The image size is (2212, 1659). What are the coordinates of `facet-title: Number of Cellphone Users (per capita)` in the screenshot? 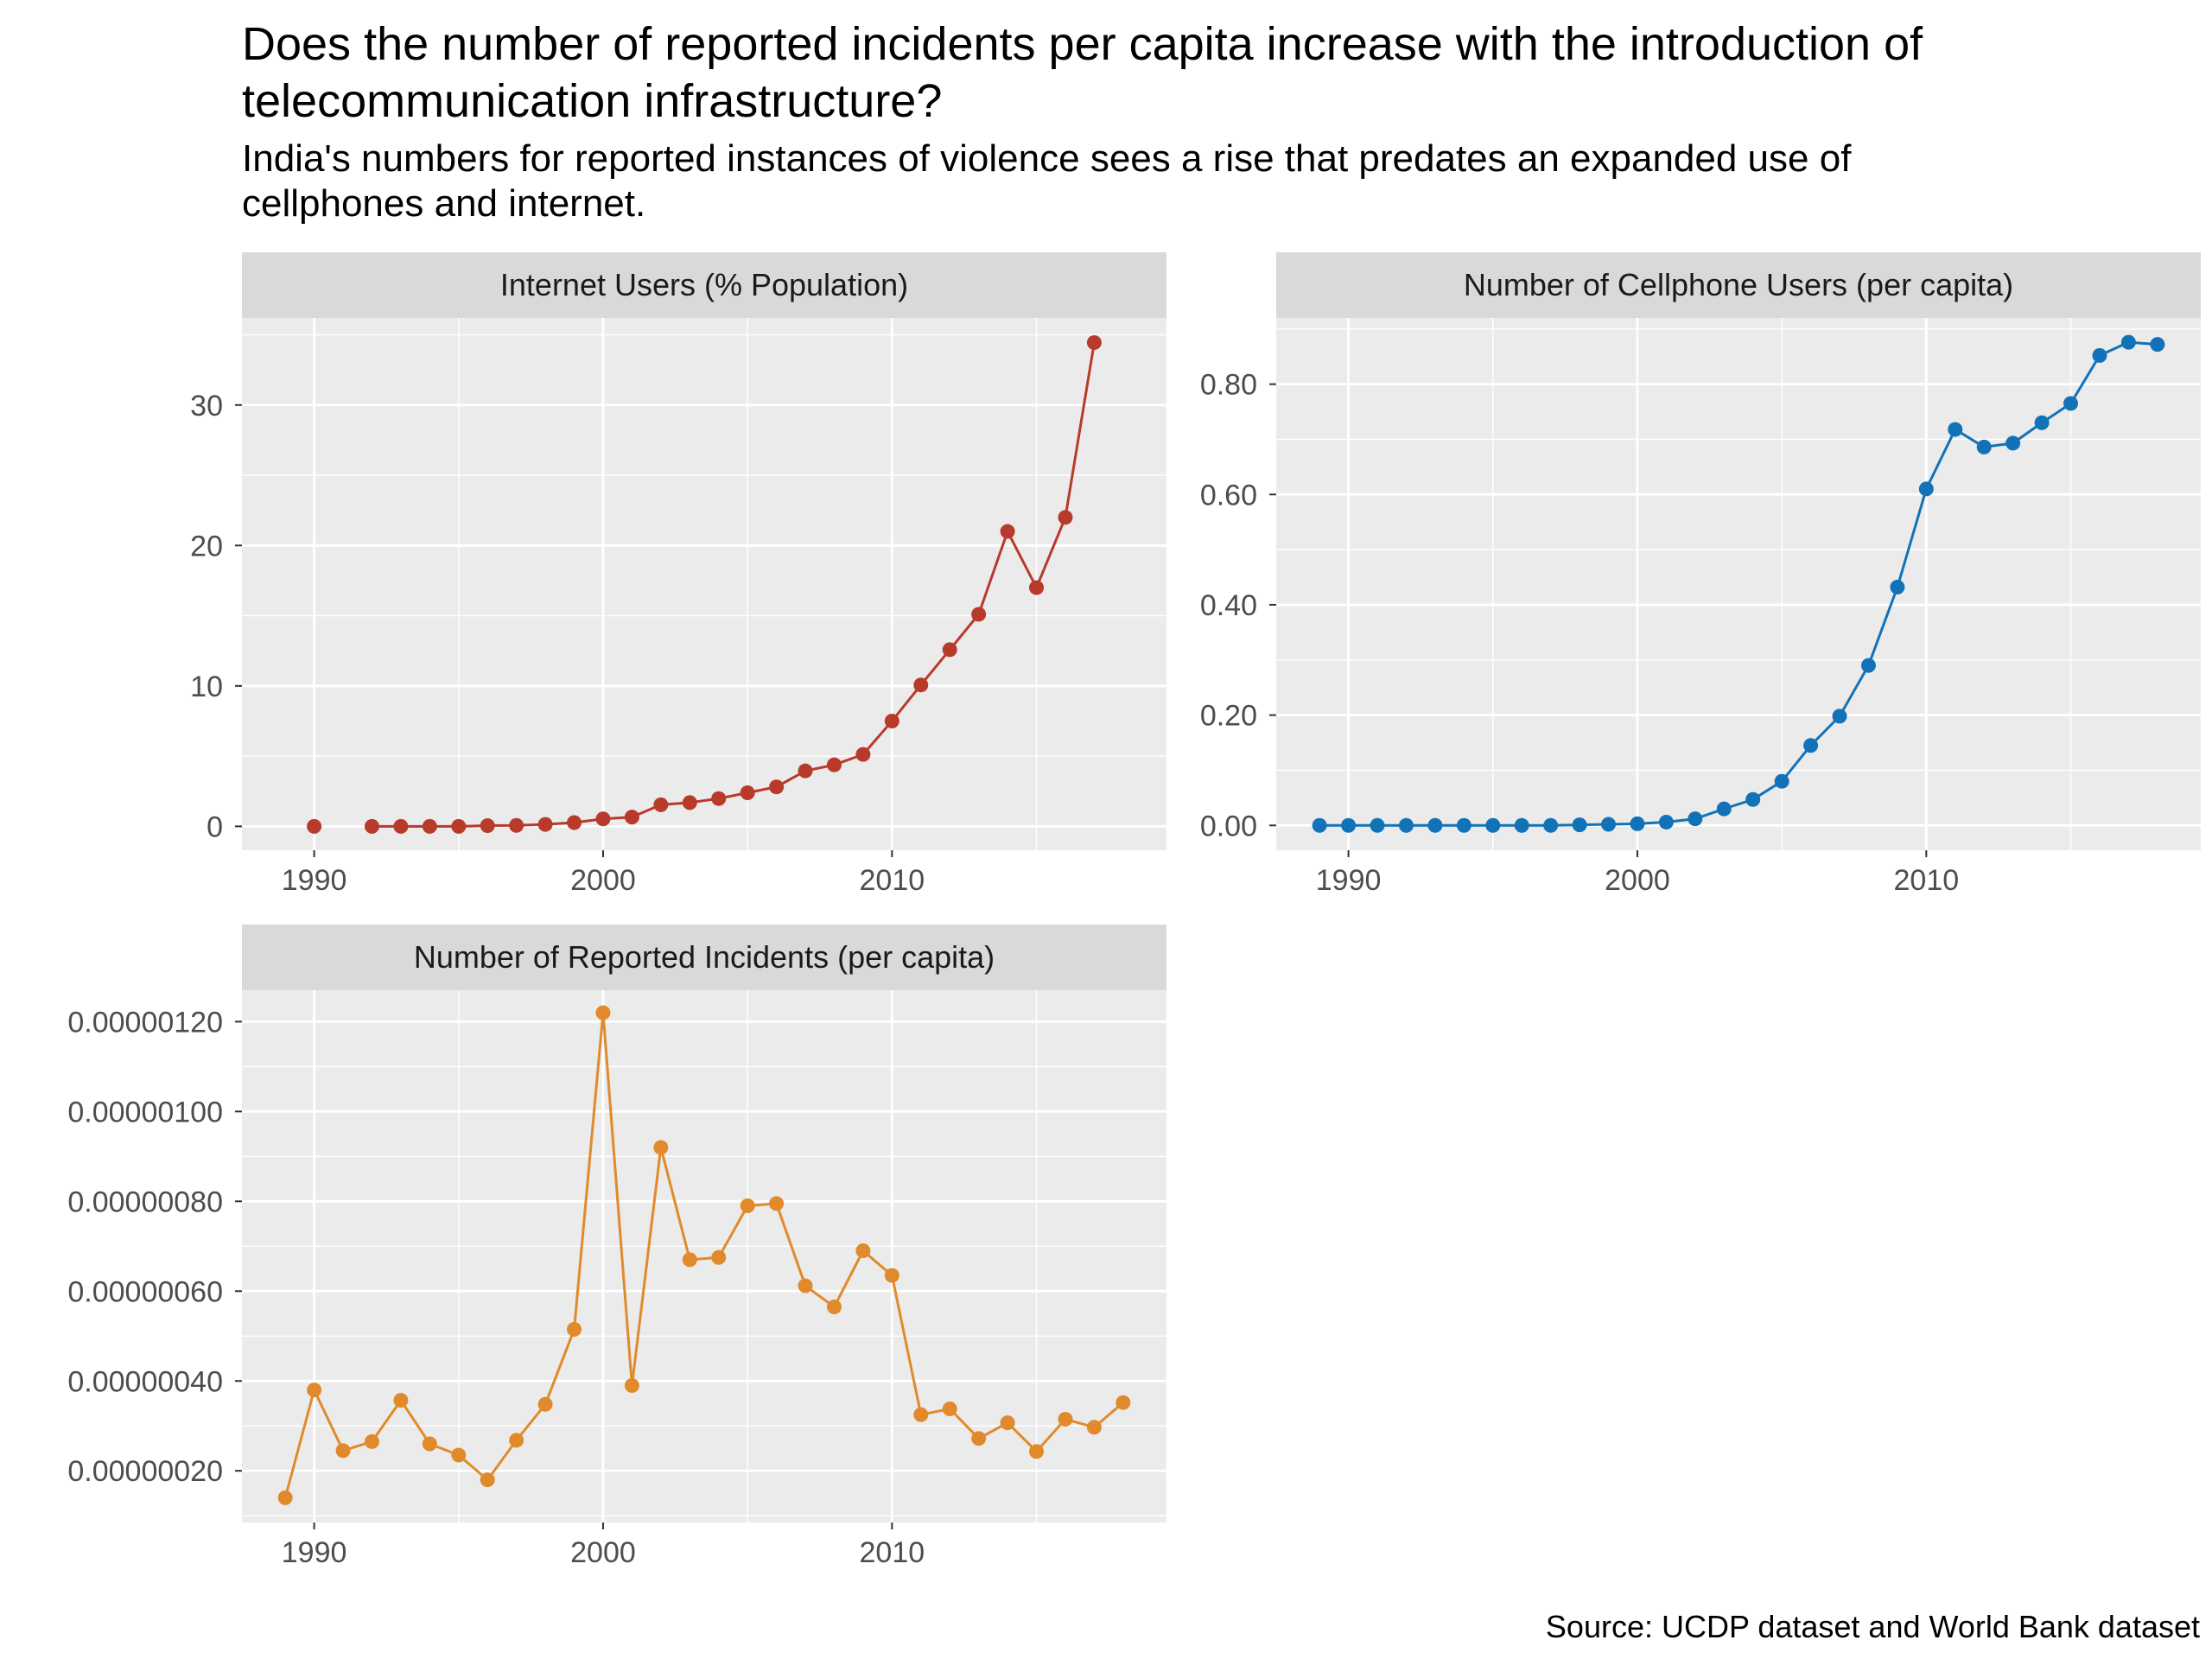 It's located at (1738, 284).